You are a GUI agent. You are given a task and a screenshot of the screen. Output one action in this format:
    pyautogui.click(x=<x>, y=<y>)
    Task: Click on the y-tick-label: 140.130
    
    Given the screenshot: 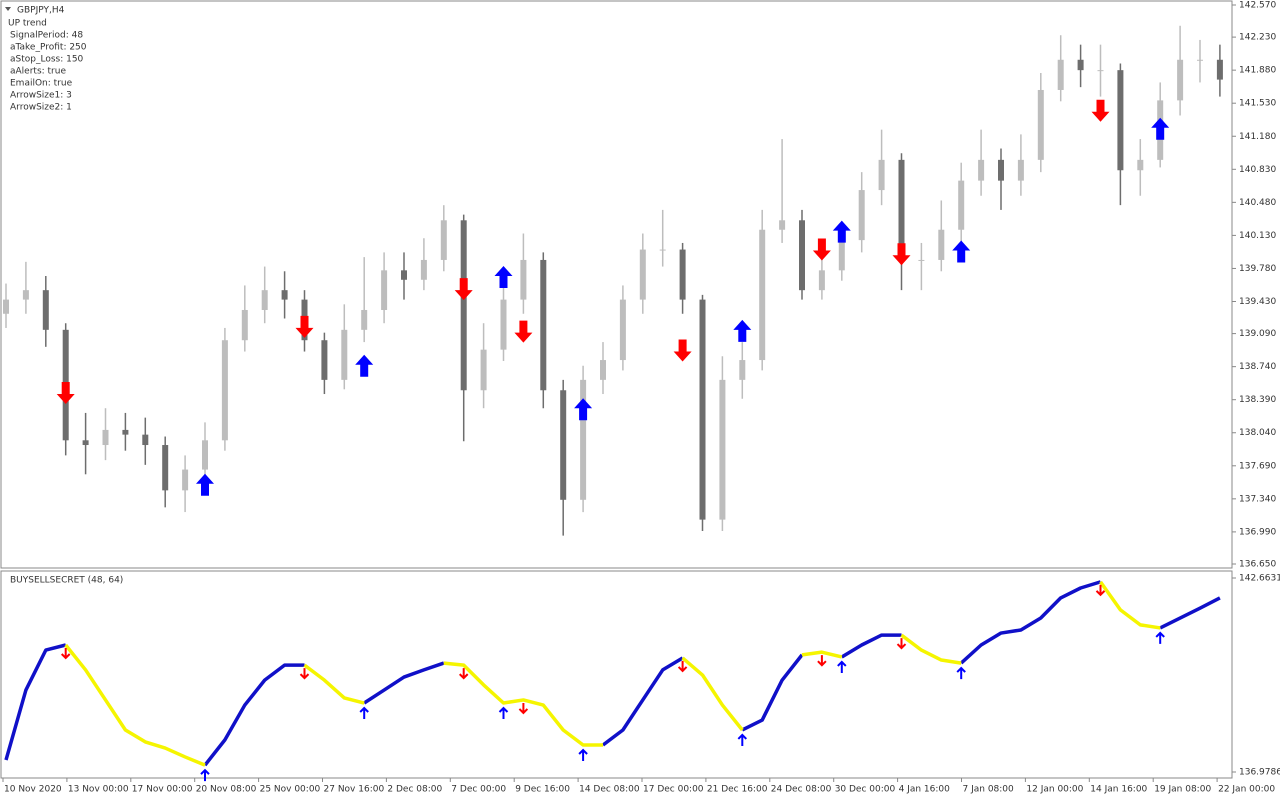 What is the action you would take?
    pyautogui.click(x=1257, y=236)
    